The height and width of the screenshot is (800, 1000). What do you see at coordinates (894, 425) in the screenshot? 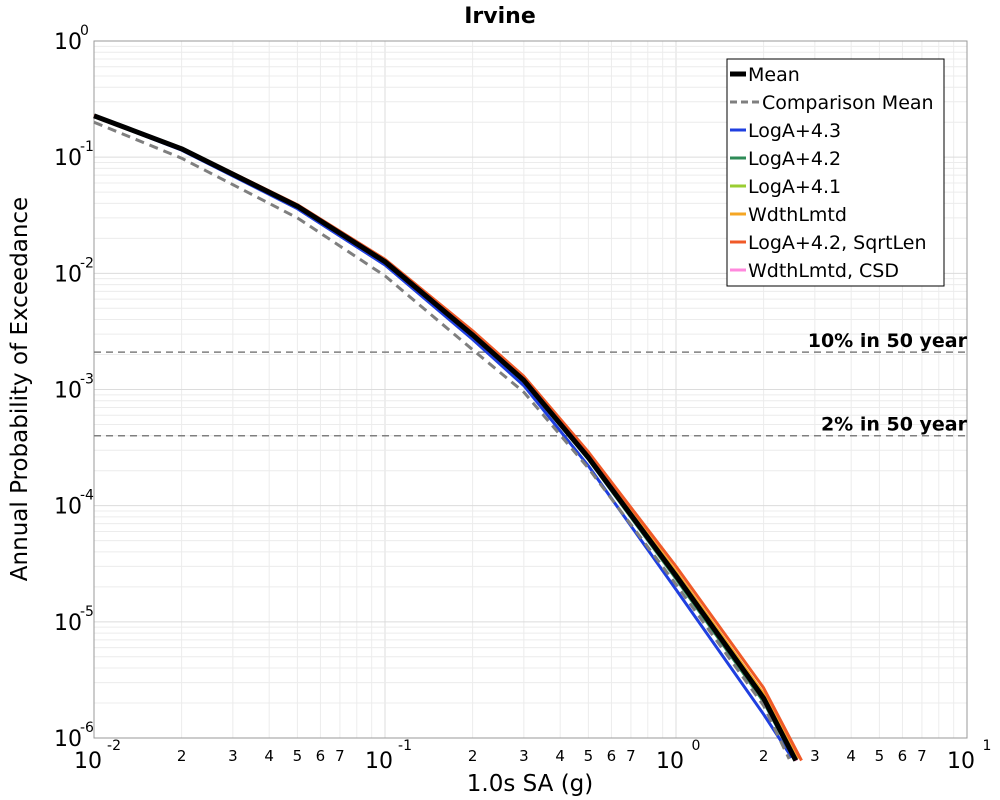
I see `reference-line-label: 2% in 50 year` at bounding box center [894, 425].